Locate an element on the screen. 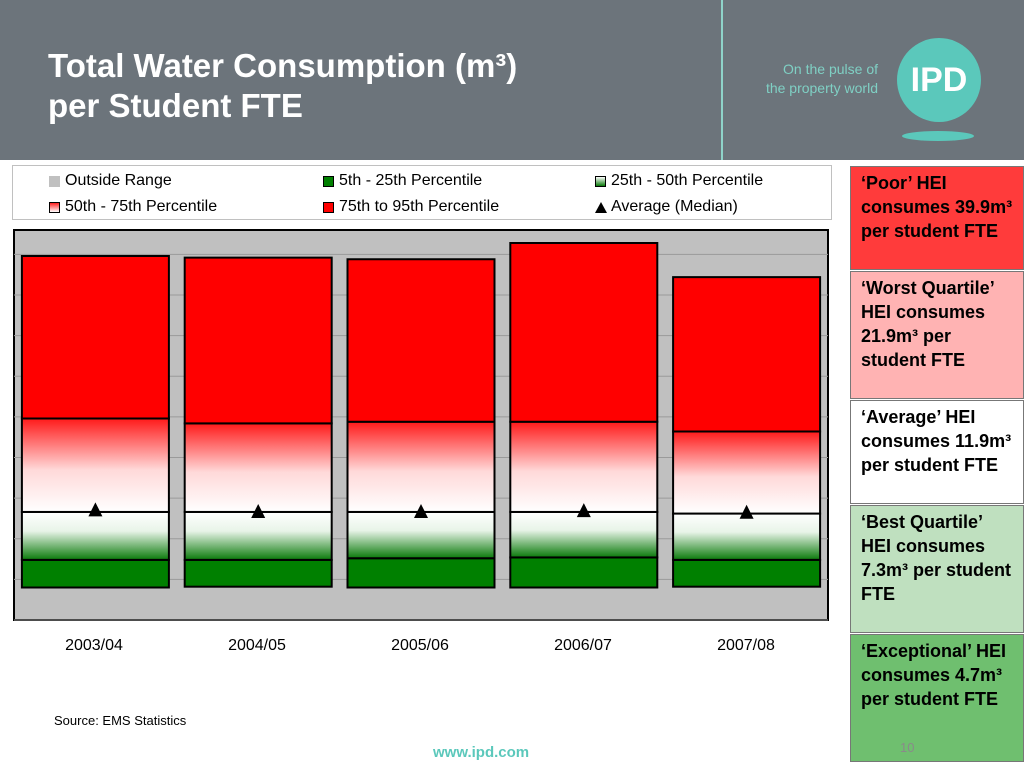 Image resolution: width=1024 pixels, height=768 pixels. legend-item-75th-95th: 75th to 95th Percentile is located at coordinates (411, 207).